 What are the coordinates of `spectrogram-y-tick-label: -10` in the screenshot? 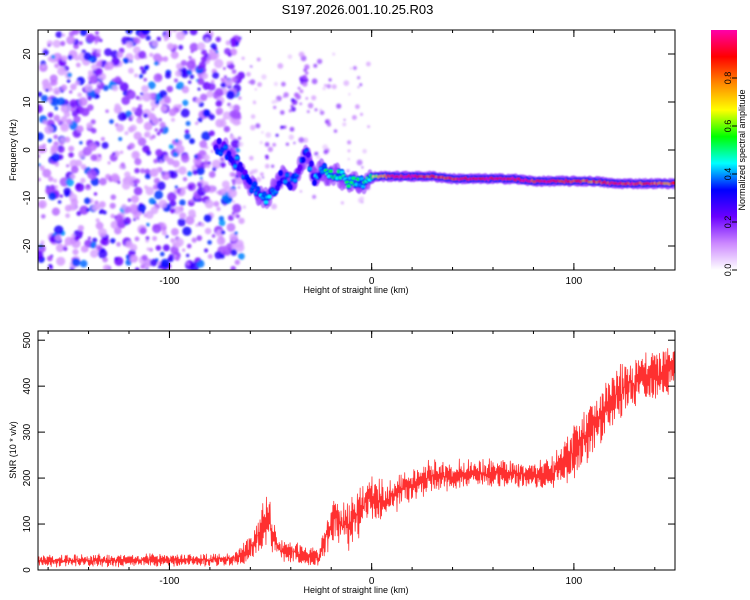 It's located at (27, 197).